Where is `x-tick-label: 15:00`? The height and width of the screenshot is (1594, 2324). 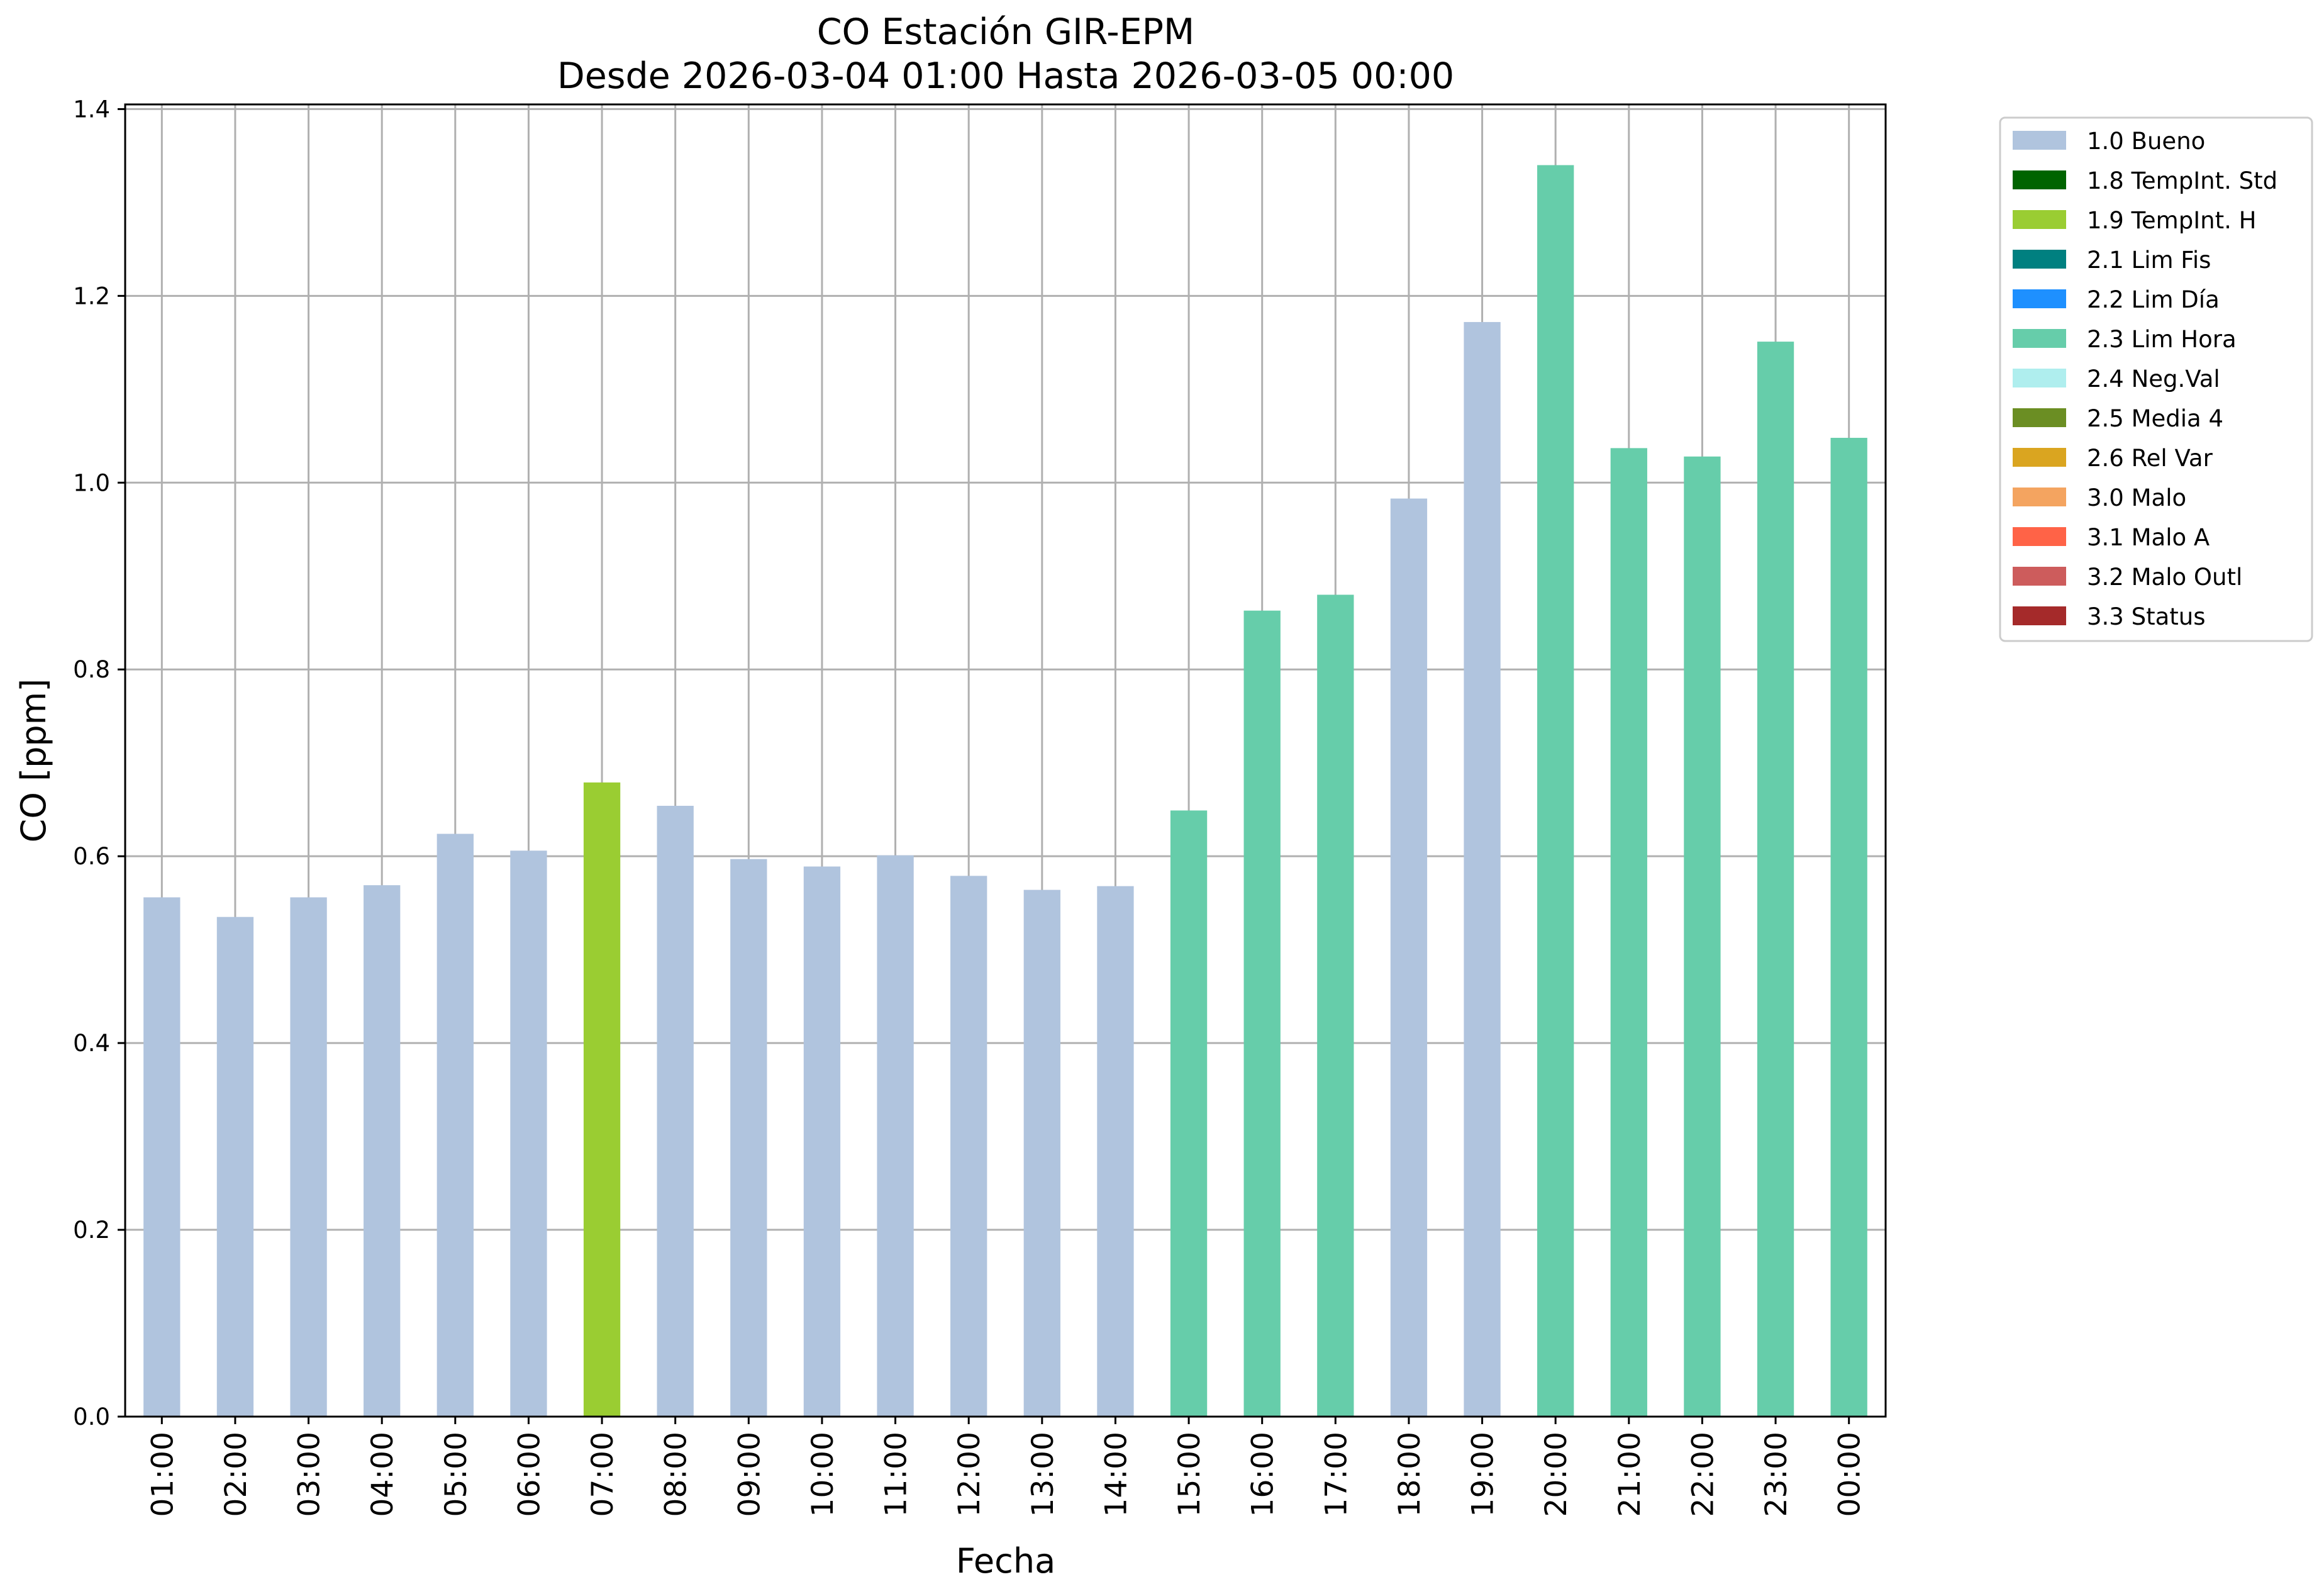 x-tick-label: 15:00 is located at coordinates (1189, 1474).